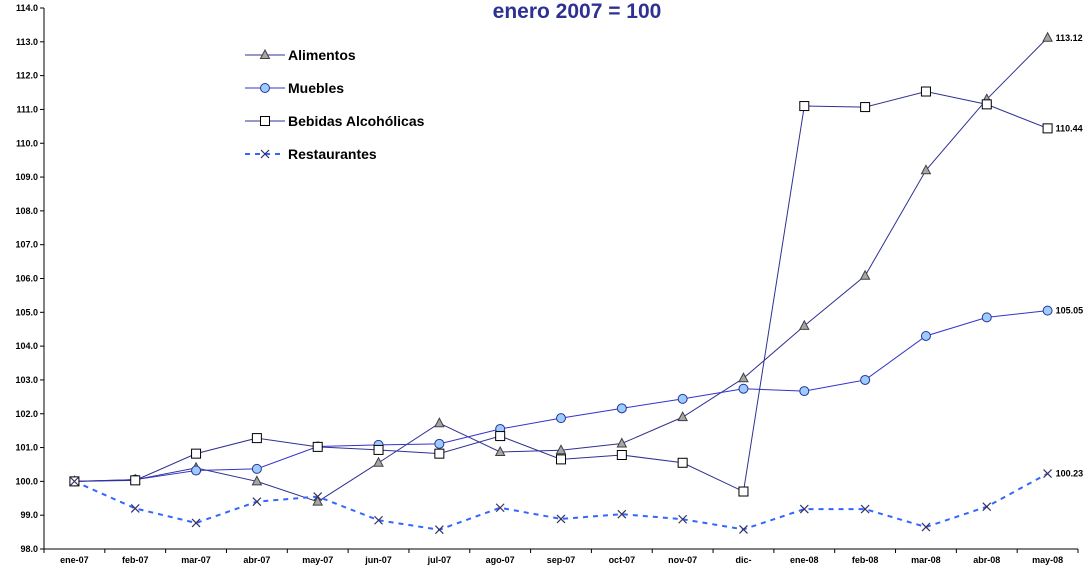 The width and height of the screenshot is (1091, 574). What do you see at coordinates (322, 55) in the screenshot?
I see `legend-label: Alimentos` at bounding box center [322, 55].